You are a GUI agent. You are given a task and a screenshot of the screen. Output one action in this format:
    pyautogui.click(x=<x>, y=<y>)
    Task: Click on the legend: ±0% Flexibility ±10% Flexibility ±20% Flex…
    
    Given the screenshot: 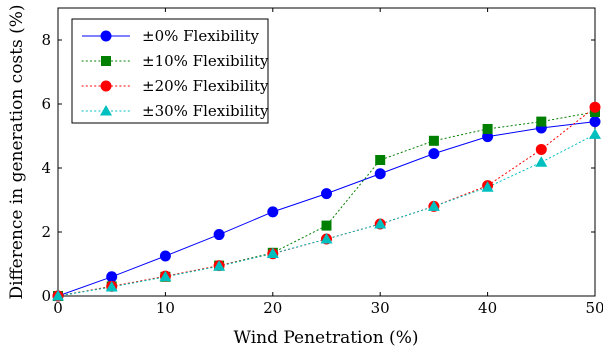 What is the action you would take?
    pyautogui.click(x=170, y=71)
    